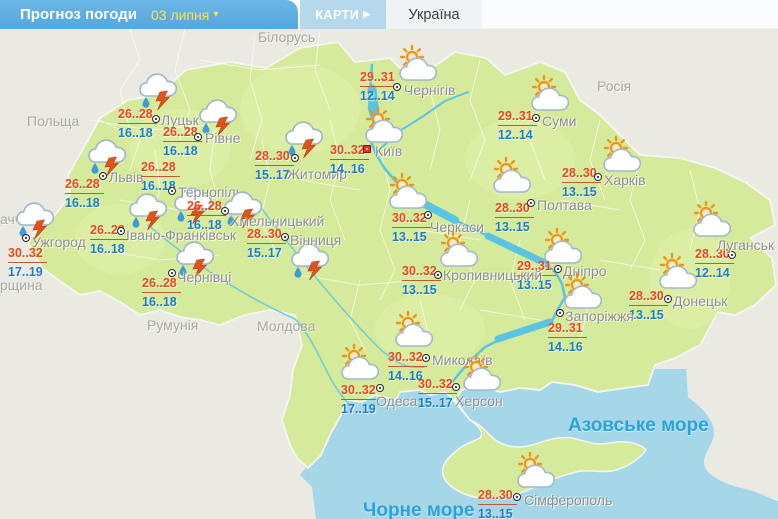 The width and height of the screenshot is (778, 519). I want to click on city-name: Львів, so click(126, 177).